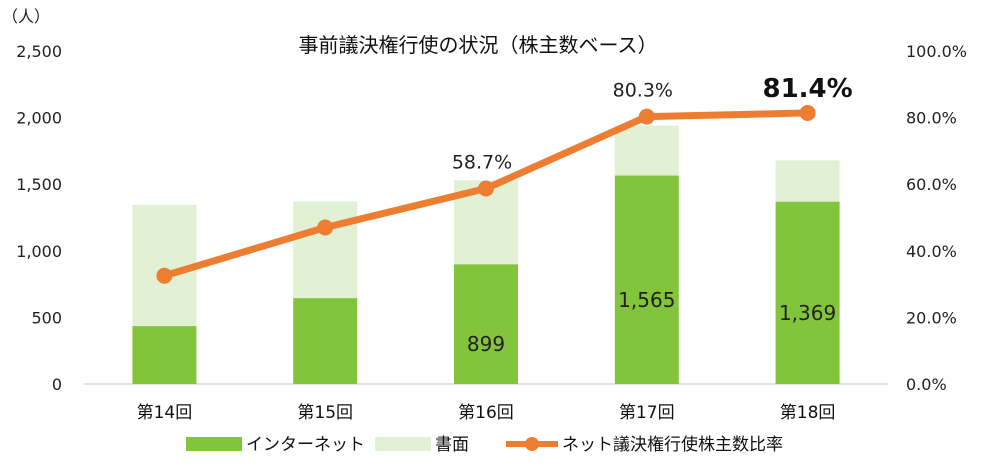 This screenshot has width=988, height=472. I want to click on x-axis: 第14回 第15回 第16回 第17回 第18回, so click(486, 413).